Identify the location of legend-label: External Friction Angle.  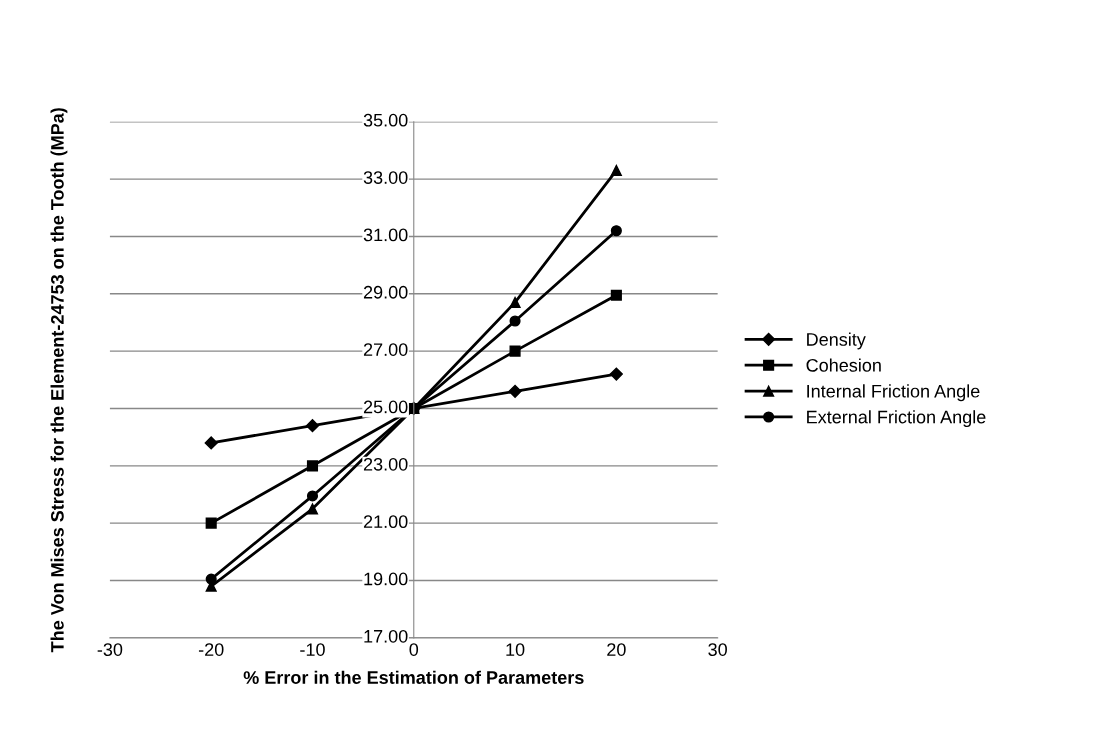
(896, 419).